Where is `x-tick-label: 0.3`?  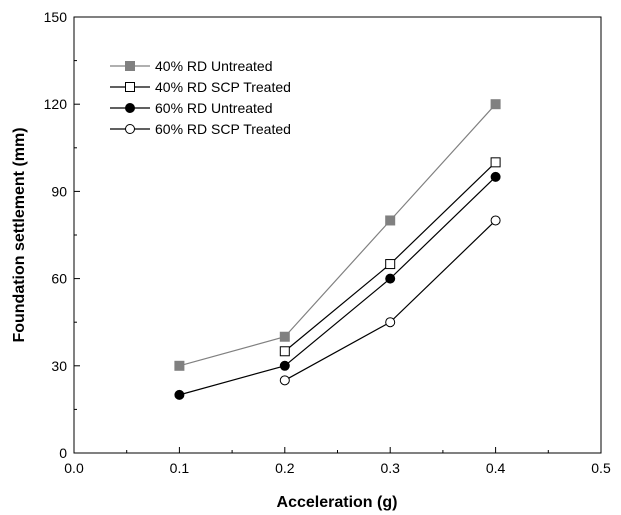
x-tick-label: 0.3 is located at coordinates (390, 468).